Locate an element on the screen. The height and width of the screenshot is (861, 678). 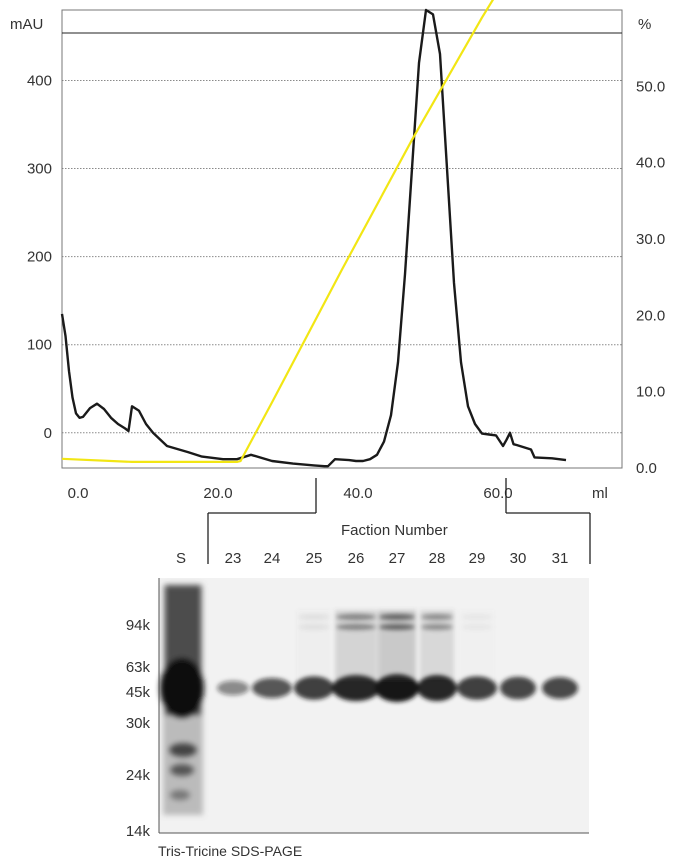
gel-caption: Tris-Tricine SDS-PAGE is located at coordinates (230, 851).